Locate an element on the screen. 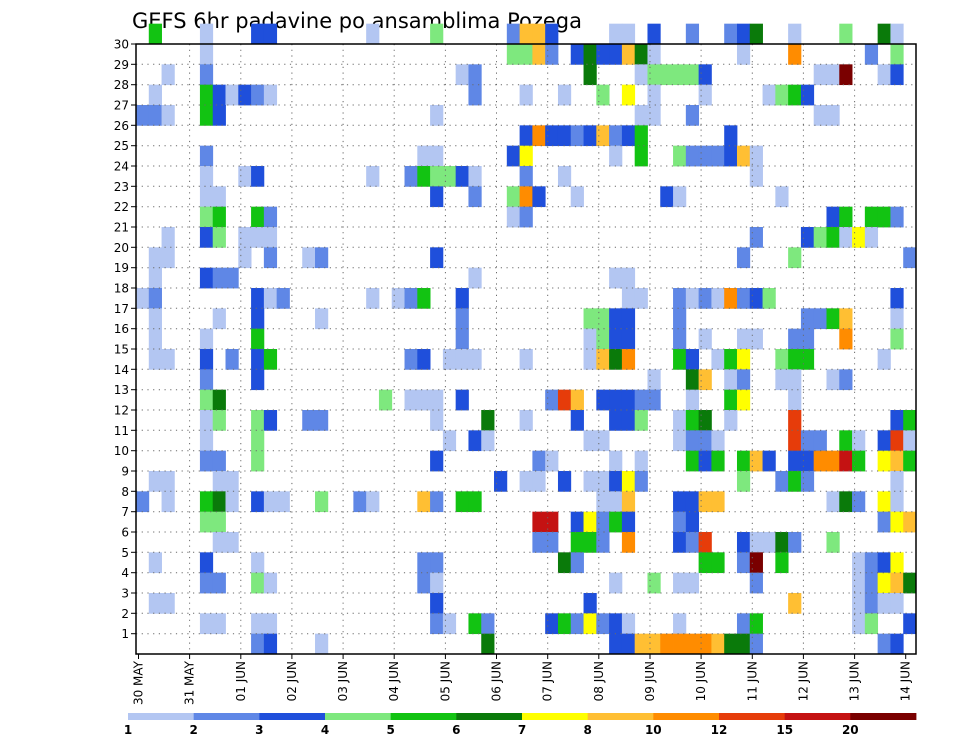 The width and height of the screenshot is (960, 742). y-tick-label: 23 is located at coordinates (121, 187).